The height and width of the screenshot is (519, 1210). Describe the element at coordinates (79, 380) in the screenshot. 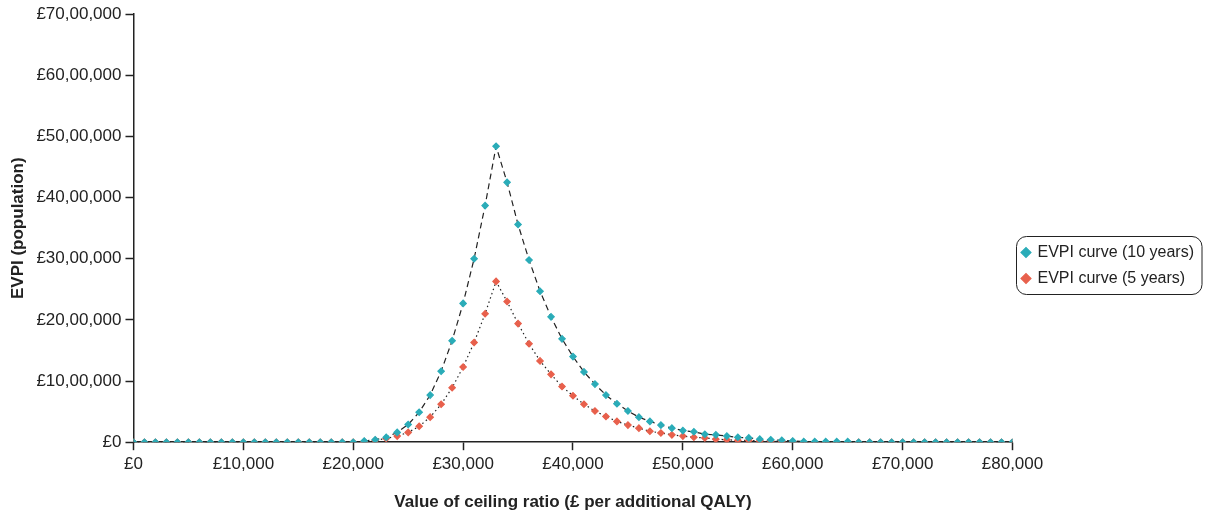

I see `y-tick-label: £10,00,000` at that location.